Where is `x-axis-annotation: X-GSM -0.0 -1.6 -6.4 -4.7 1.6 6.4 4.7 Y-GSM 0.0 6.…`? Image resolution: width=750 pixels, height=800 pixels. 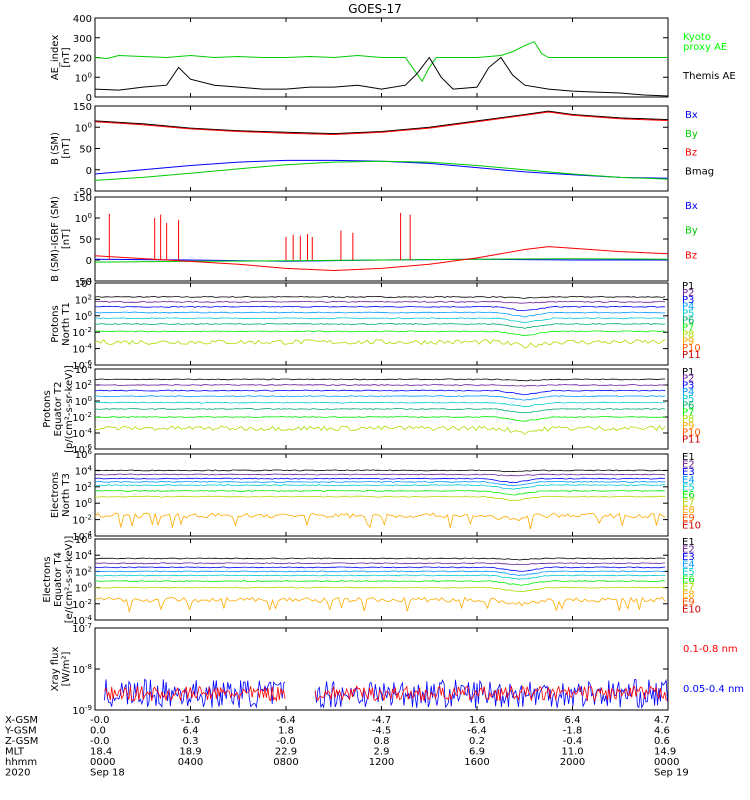
x-axis-annotation: X-GSM -0.0 -1.6 -6.4 -4.7 1.6 6.4 4.7 Y-GSM 0.0 6.… is located at coordinates (346, 747).